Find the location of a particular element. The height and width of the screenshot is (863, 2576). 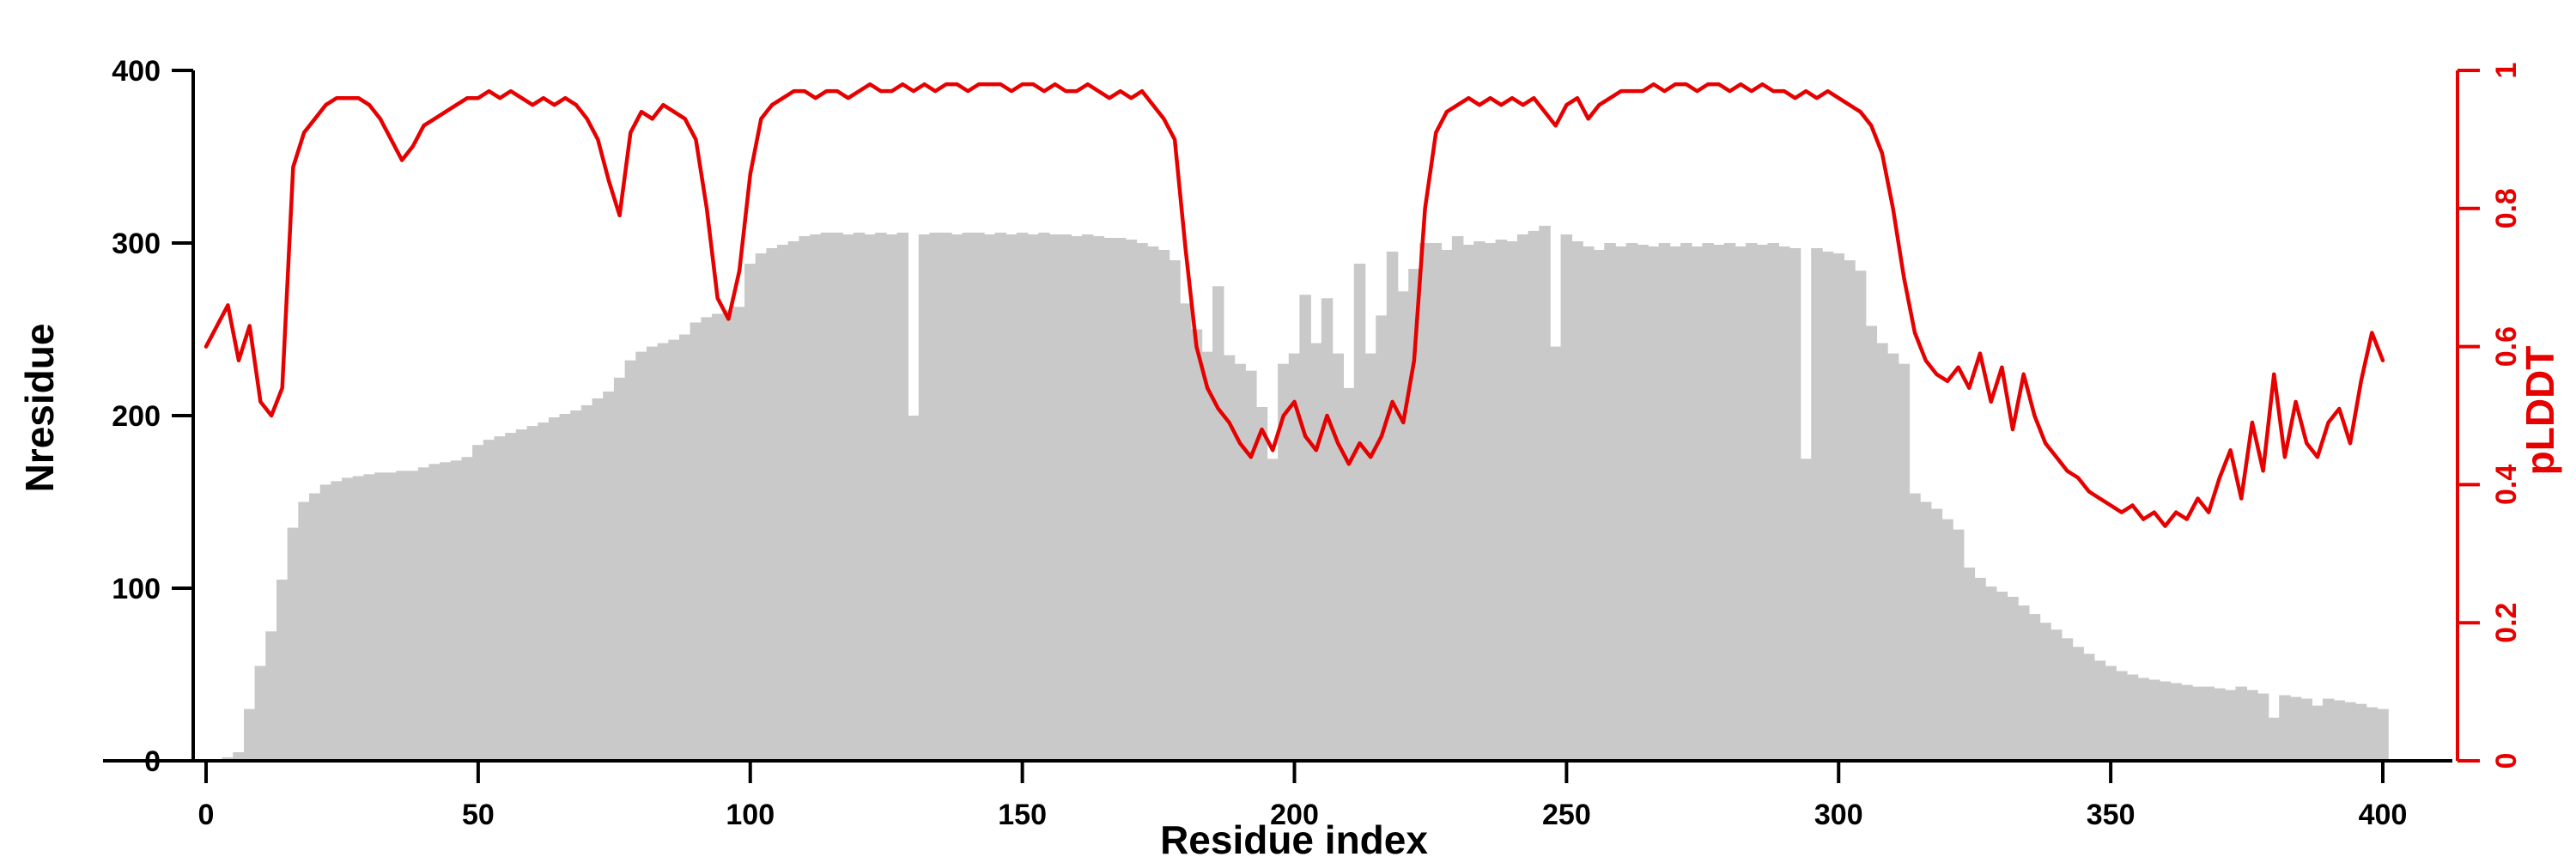

y-axis-label-right: pLDDT is located at coordinates (2540, 411).